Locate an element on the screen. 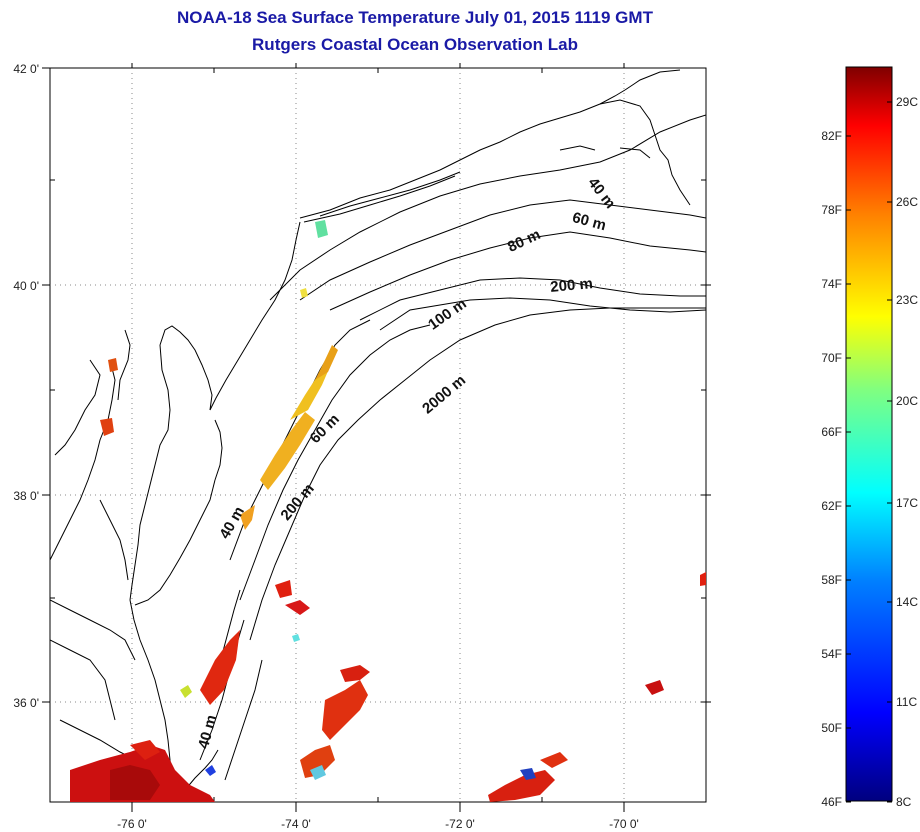 The height and width of the screenshot is (832, 920). colorbar-label-c: 8C is located at coordinates (904, 802).